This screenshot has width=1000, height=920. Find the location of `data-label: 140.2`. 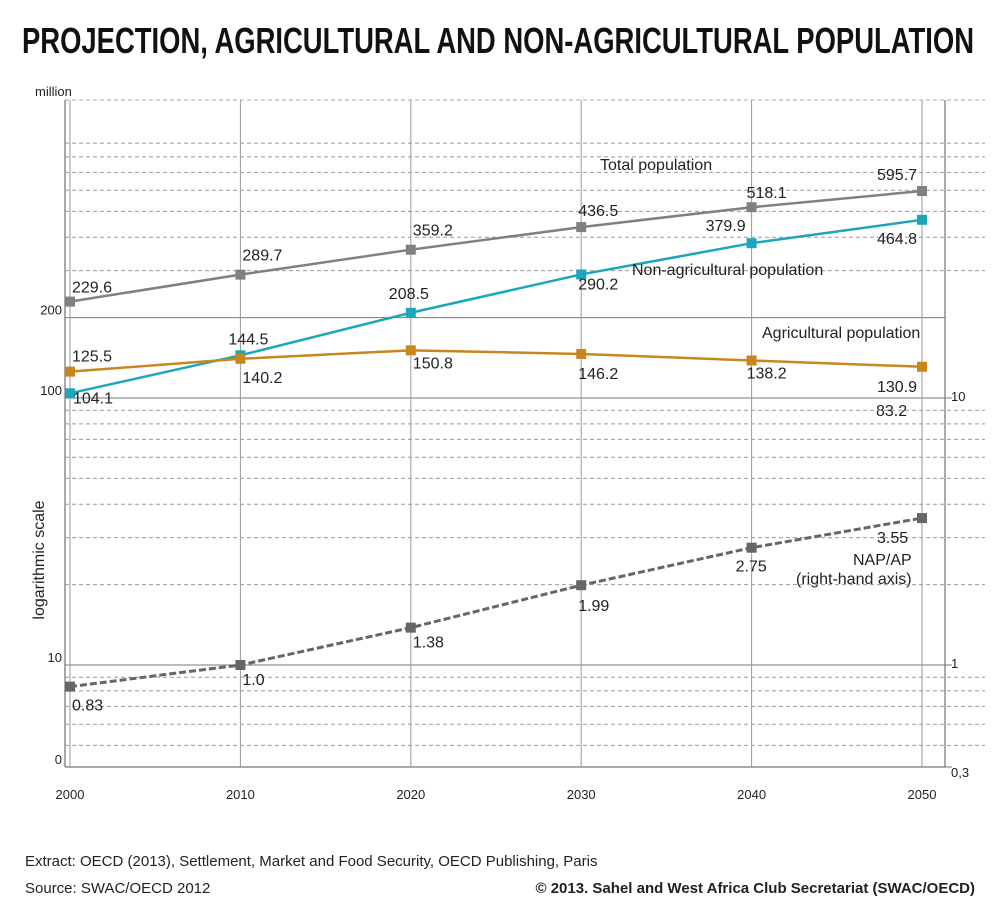

data-label: 140.2 is located at coordinates (262, 378).